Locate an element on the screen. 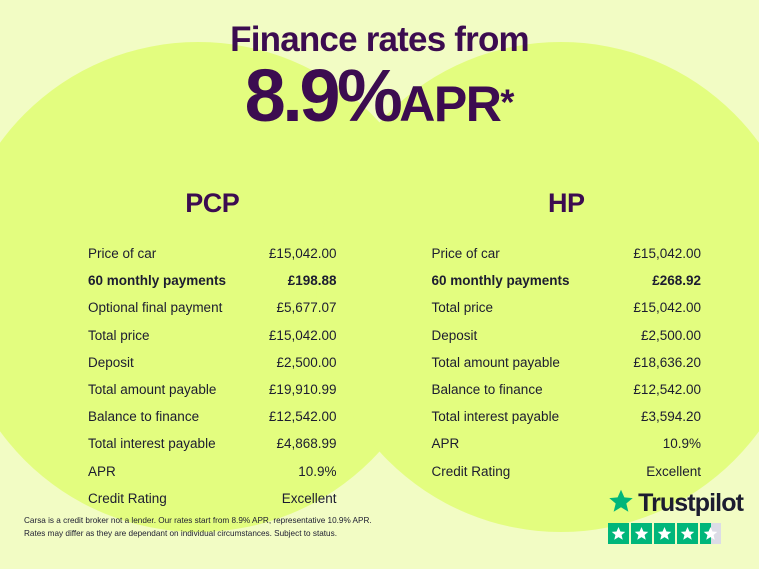 The image size is (759, 569). table-row: 60 monthly payments £198.88 is located at coordinates (212, 280).